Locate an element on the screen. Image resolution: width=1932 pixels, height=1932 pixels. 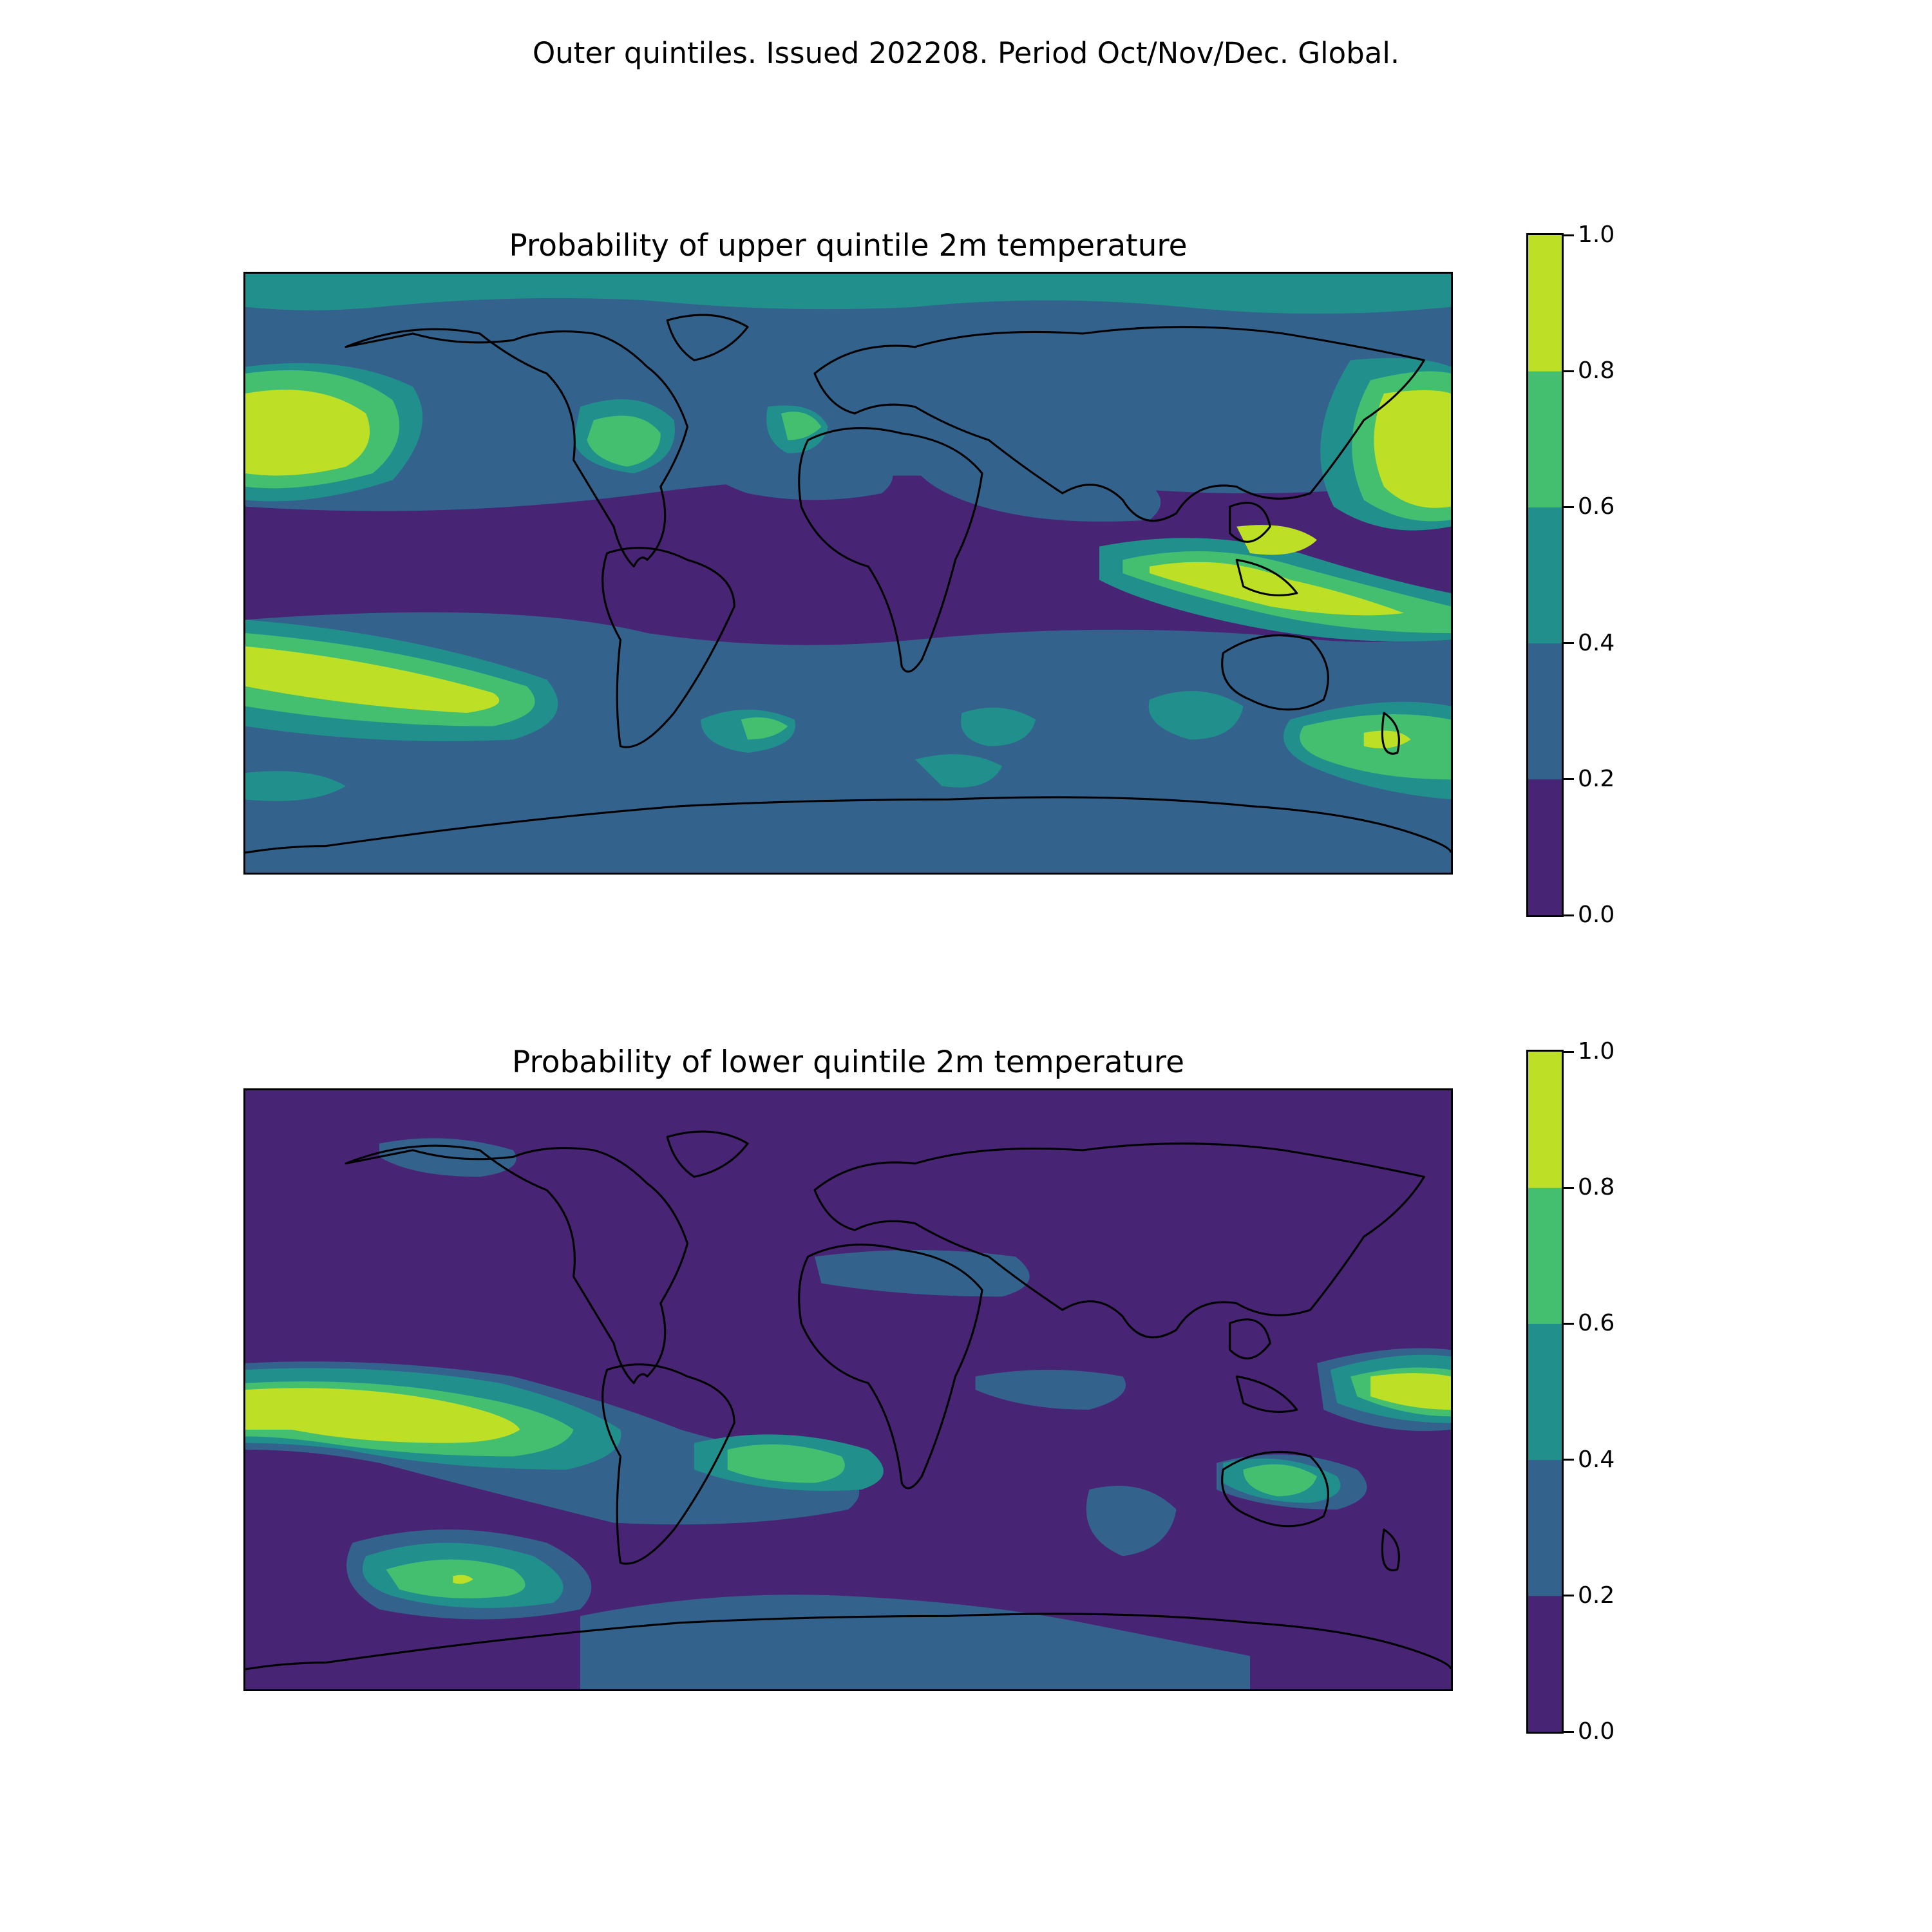
colorbar-lower is located at coordinates (1545, 1392).